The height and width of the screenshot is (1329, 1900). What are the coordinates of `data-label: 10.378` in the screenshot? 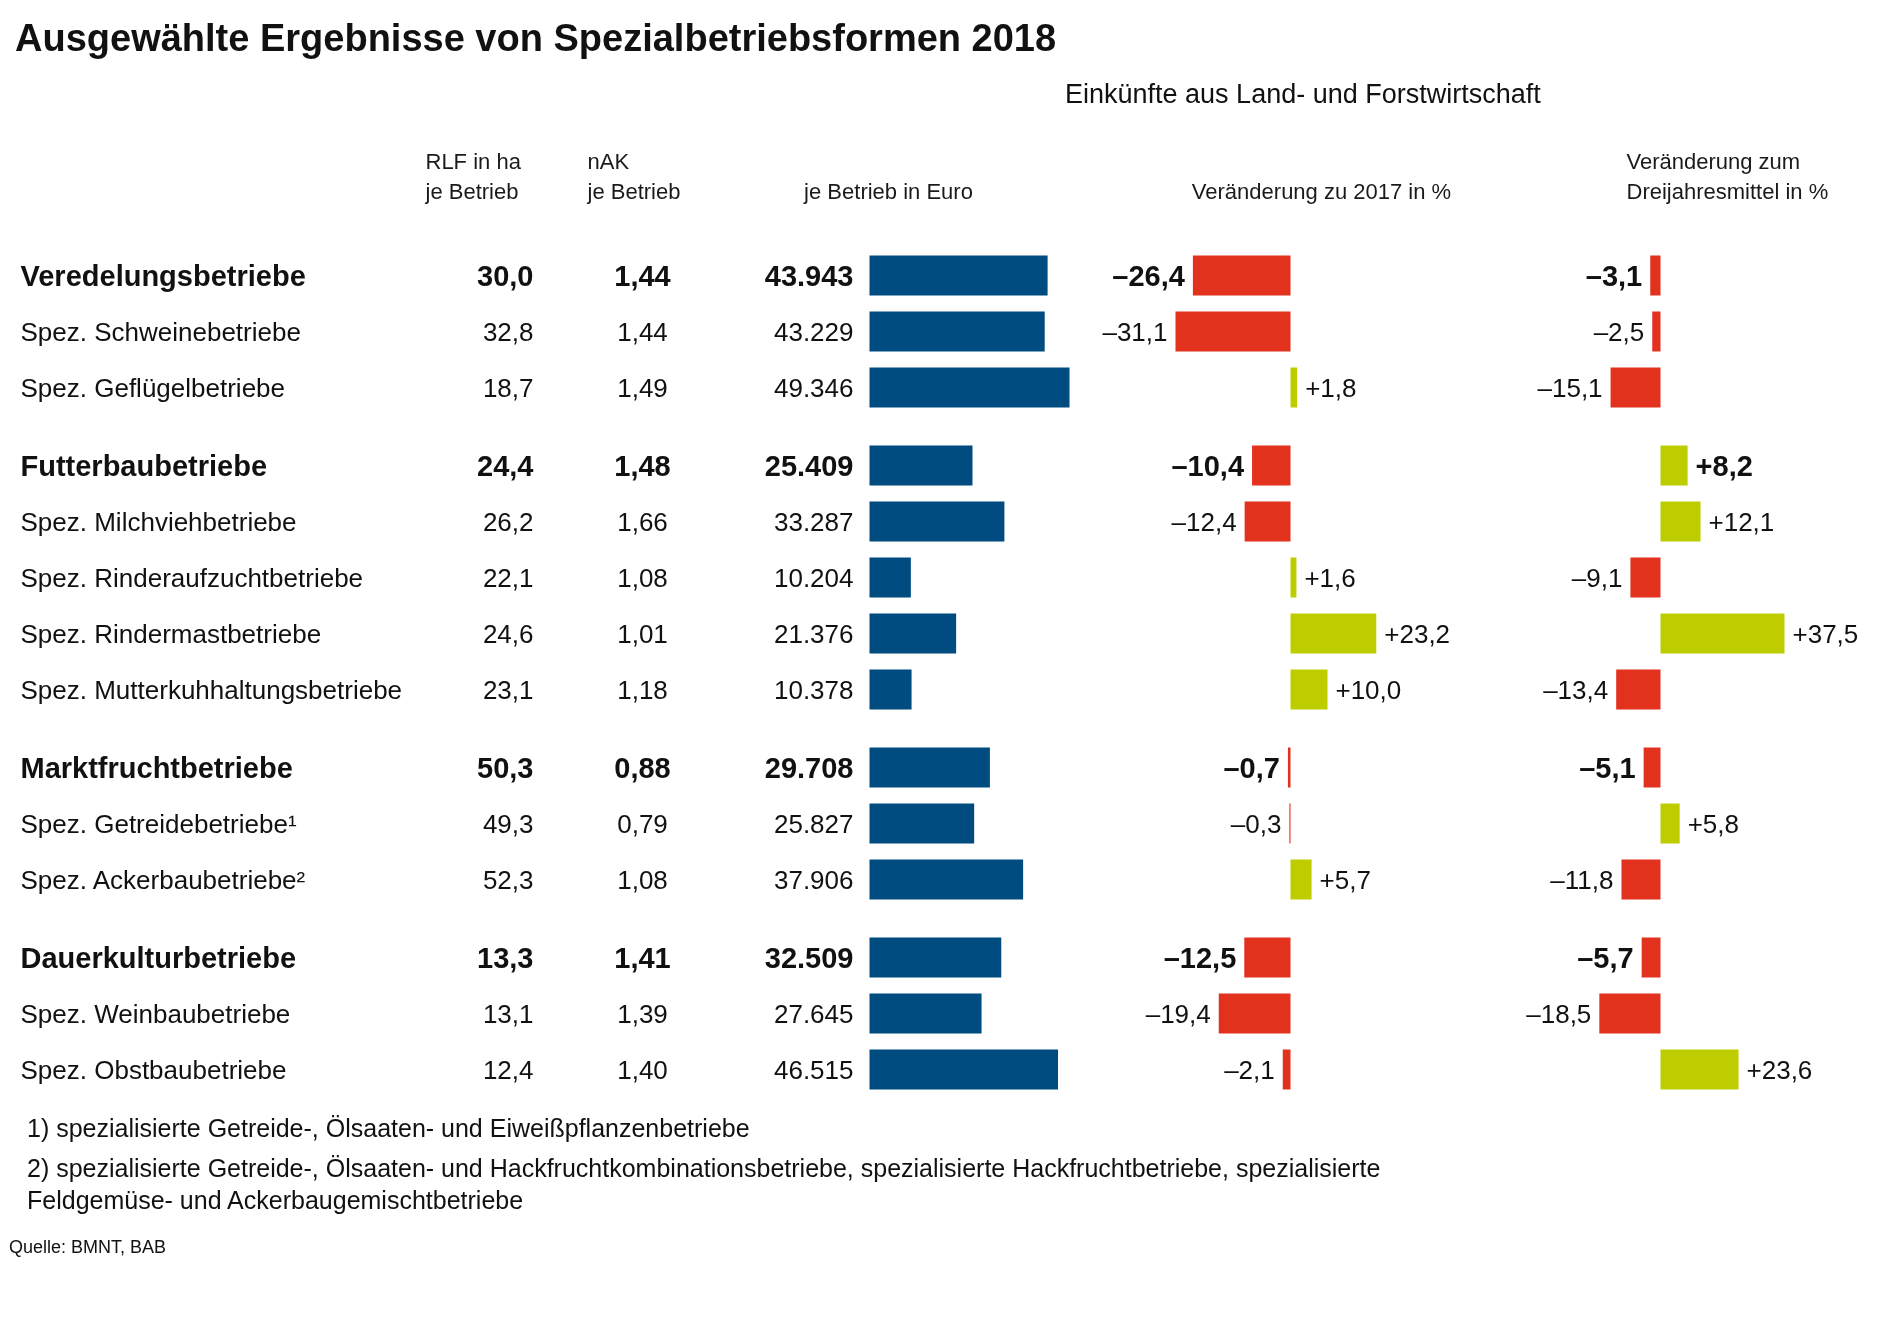 It's located at (813, 689).